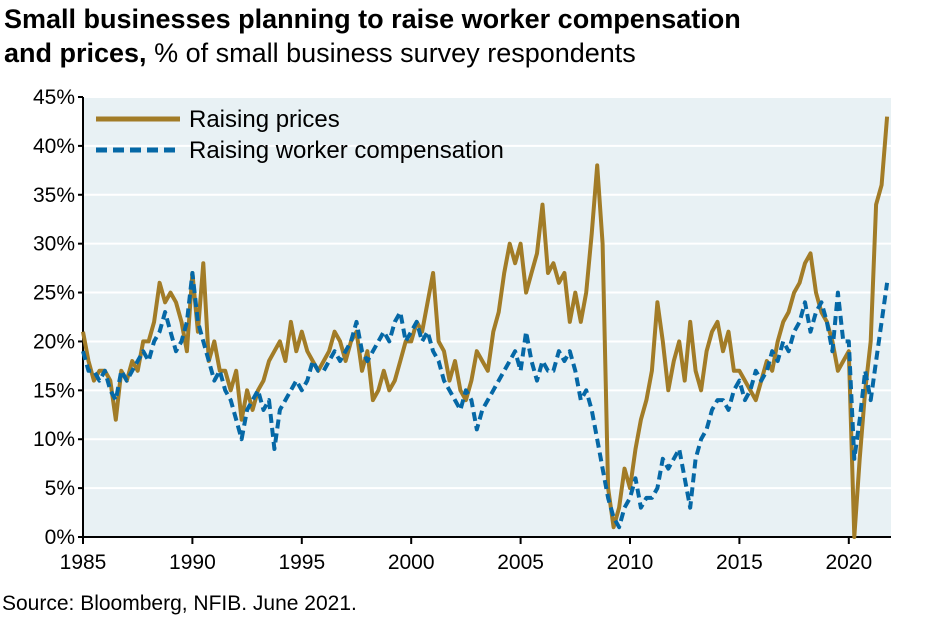  What do you see at coordinates (179, 603) in the screenshot?
I see `source-note: Source: Bloomberg, NFIB. June 2021.` at bounding box center [179, 603].